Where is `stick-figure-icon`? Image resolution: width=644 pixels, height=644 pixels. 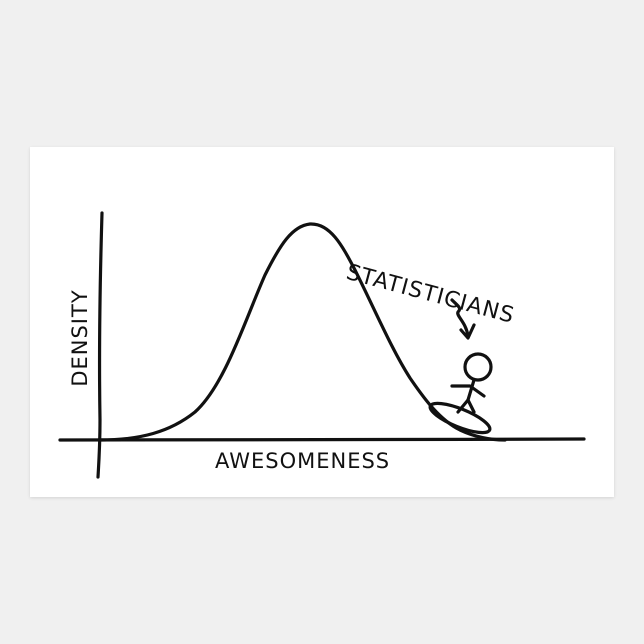 stick-figure-icon is located at coordinates (471, 383).